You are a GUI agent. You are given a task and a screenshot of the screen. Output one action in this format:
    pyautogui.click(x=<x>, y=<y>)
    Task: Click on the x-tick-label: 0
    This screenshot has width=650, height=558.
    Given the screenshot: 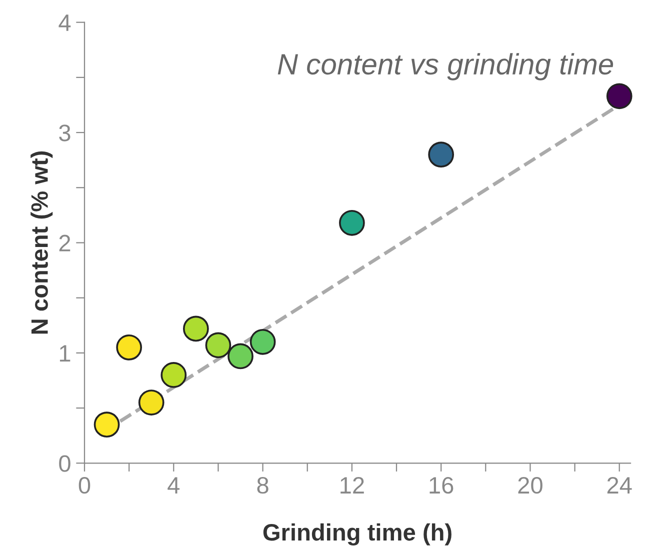 What is the action you would take?
    pyautogui.click(x=84, y=485)
    